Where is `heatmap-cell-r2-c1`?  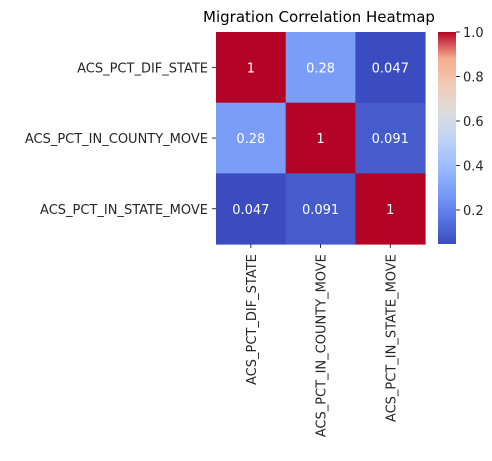 heatmap-cell-r2-c1 is located at coordinates (320, 209).